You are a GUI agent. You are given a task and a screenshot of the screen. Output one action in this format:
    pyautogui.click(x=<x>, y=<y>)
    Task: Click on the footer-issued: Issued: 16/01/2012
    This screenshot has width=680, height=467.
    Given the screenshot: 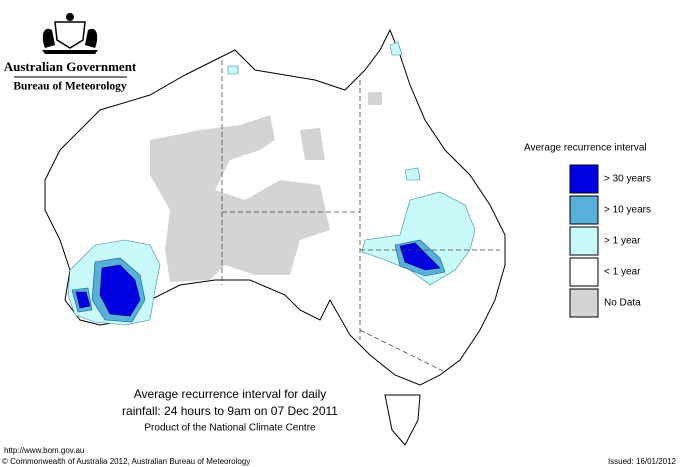 What is the action you would take?
    pyautogui.click(x=642, y=461)
    